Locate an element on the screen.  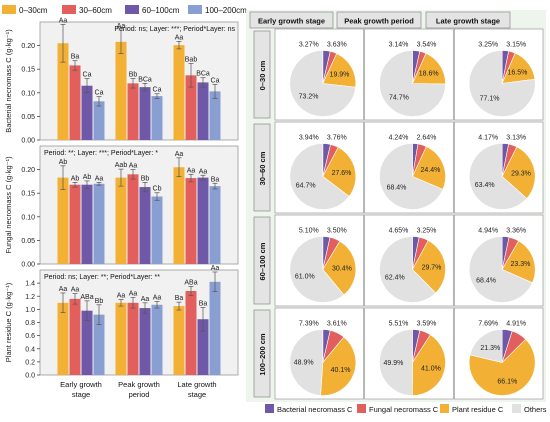
pie-percent-label: 19.9% is located at coordinates (340, 75).